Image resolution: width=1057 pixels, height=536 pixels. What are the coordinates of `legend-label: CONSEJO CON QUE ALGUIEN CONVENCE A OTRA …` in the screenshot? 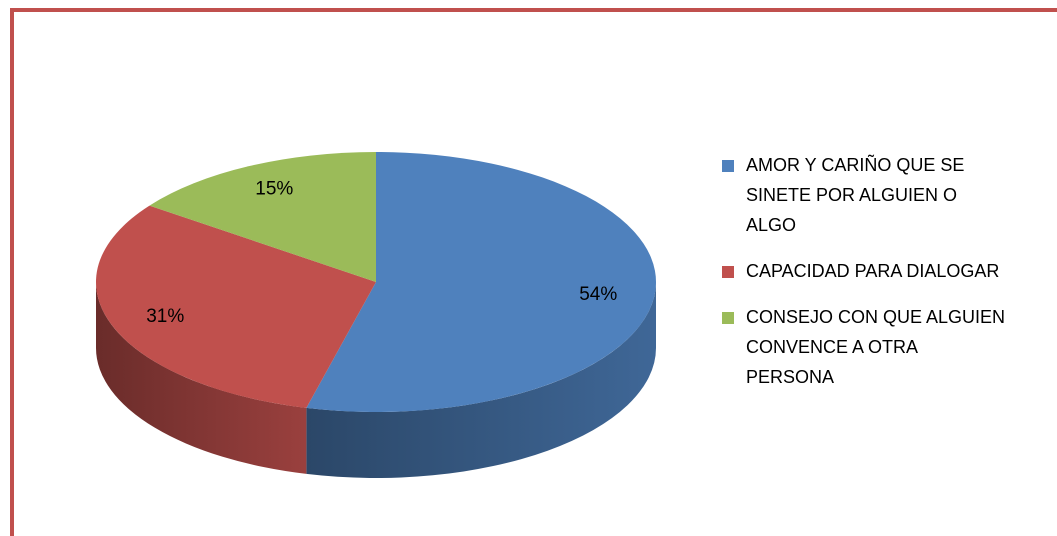 It's located at (876, 347).